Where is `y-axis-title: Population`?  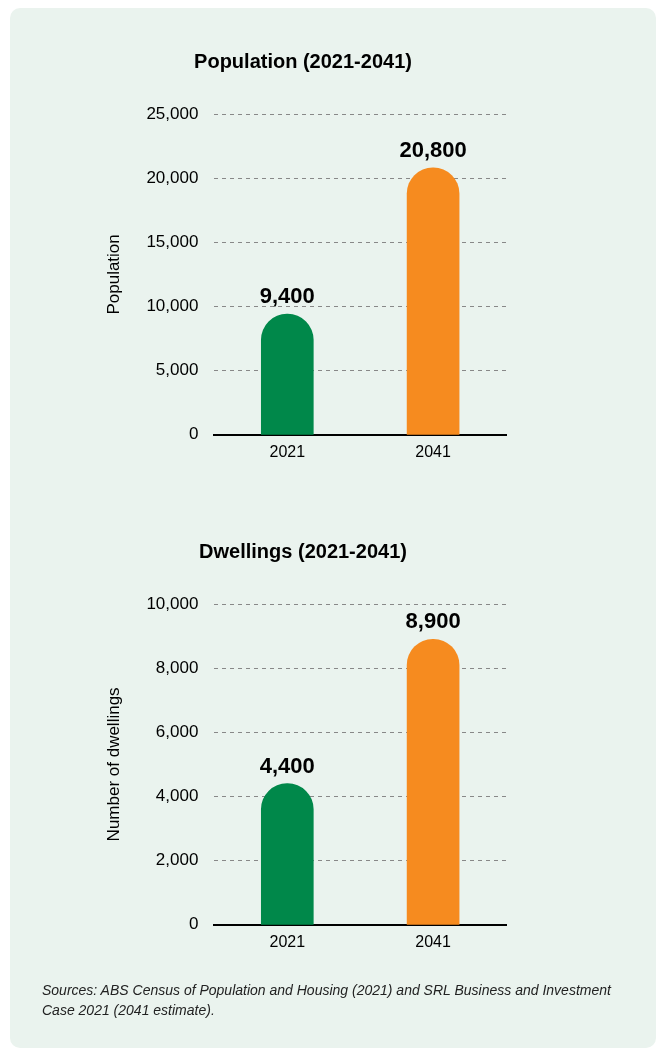
y-axis-title: Population is located at coordinates (113, 274).